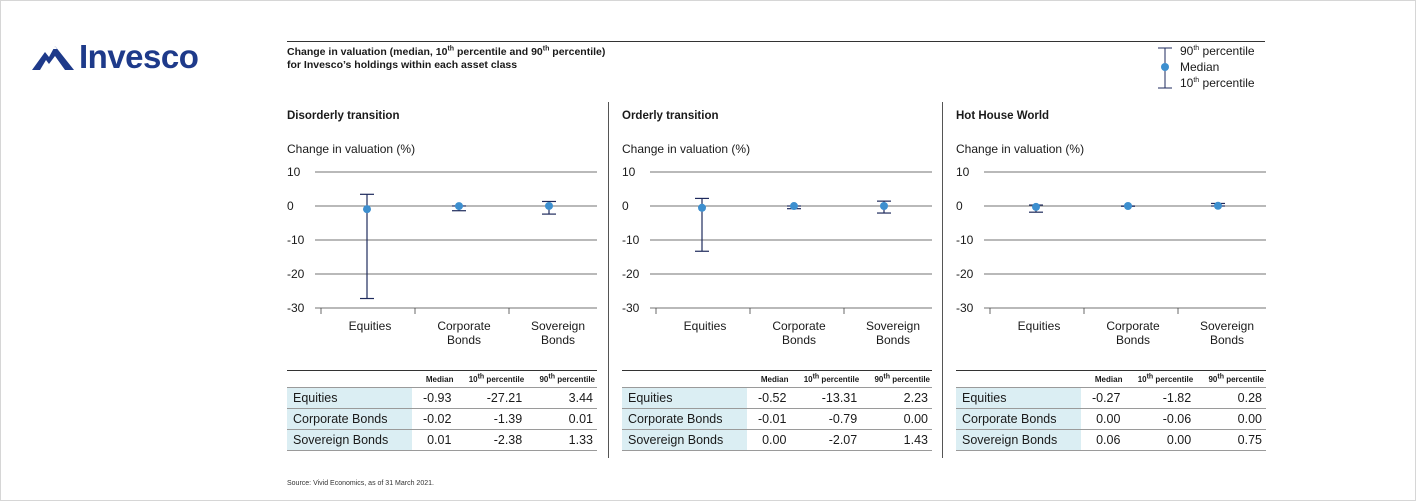 Image resolution: width=1416 pixels, height=501 pixels. What do you see at coordinates (491, 398) in the screenshot?
I see `cell-p10: -27.21` at bounding box center [491, 398].